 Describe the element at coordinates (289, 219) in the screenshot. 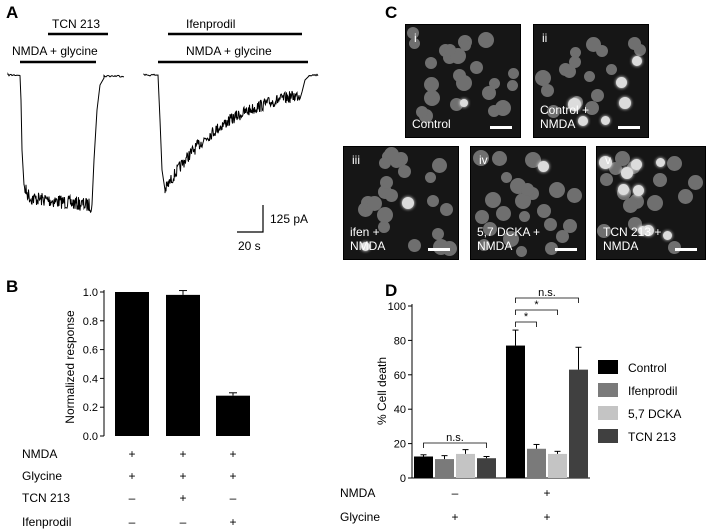

I see `scale-current-label: 125 pA` at that location.